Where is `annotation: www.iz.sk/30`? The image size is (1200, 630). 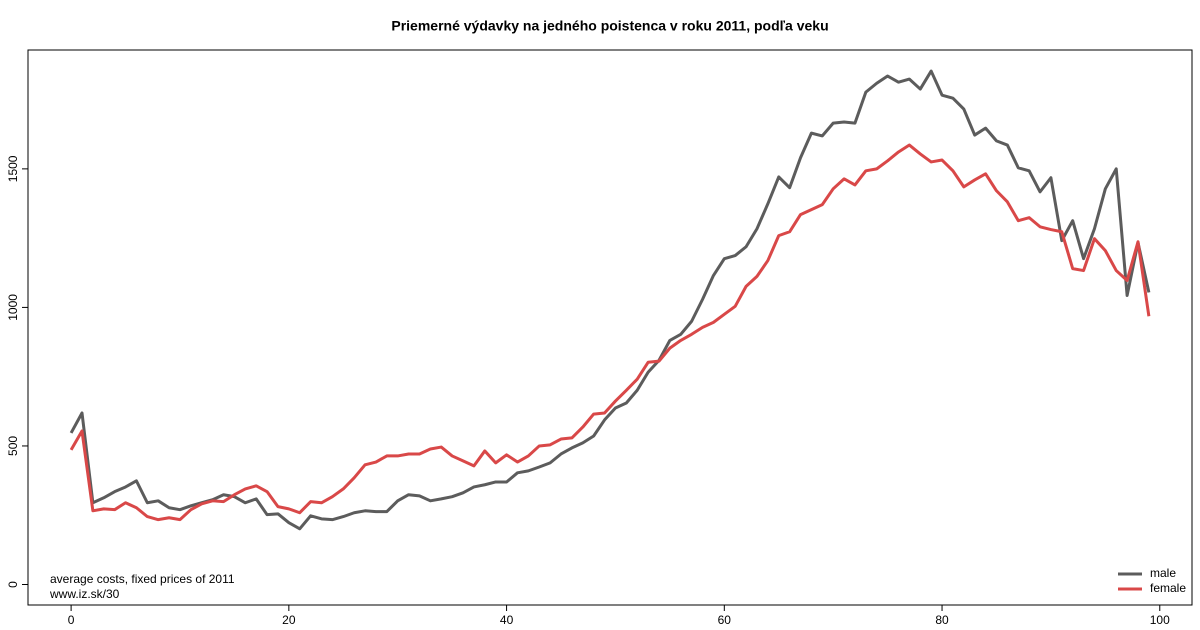
annotation: www.iz.sk/30 is located at coordinates (84, 594).